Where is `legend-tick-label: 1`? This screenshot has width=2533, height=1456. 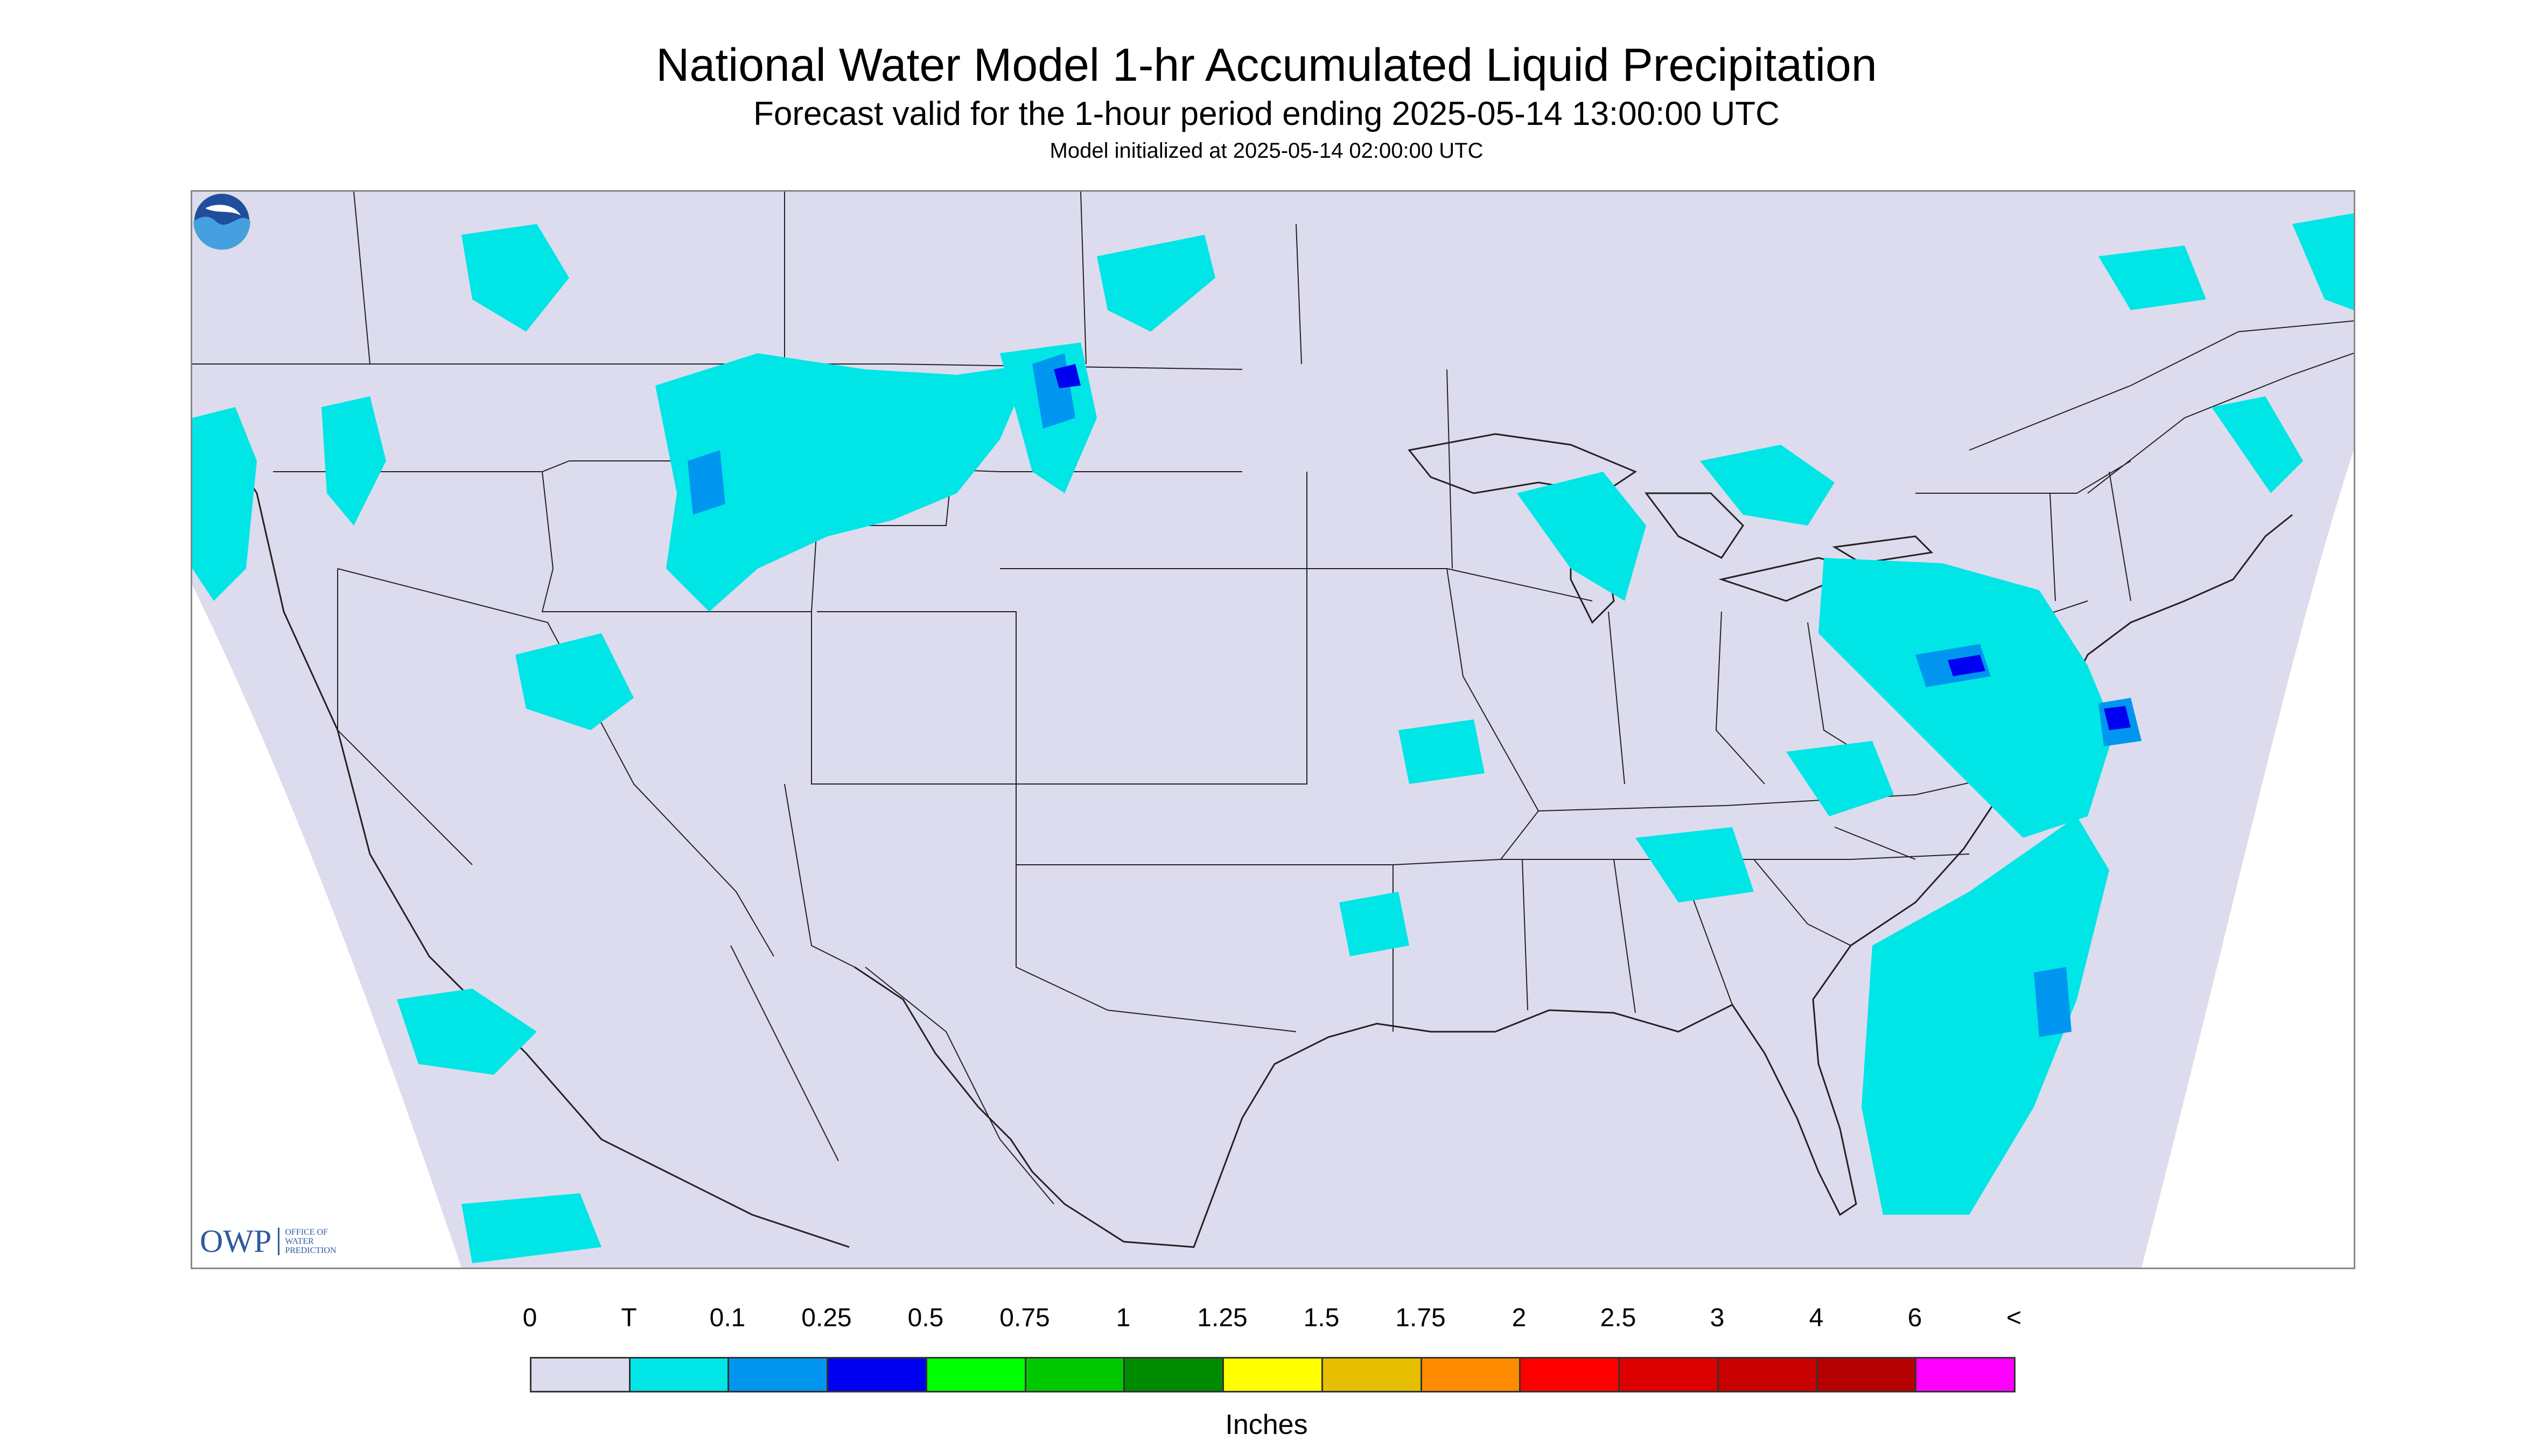 legend-tick-label: 1 is located at coordinates (1123, 1318).